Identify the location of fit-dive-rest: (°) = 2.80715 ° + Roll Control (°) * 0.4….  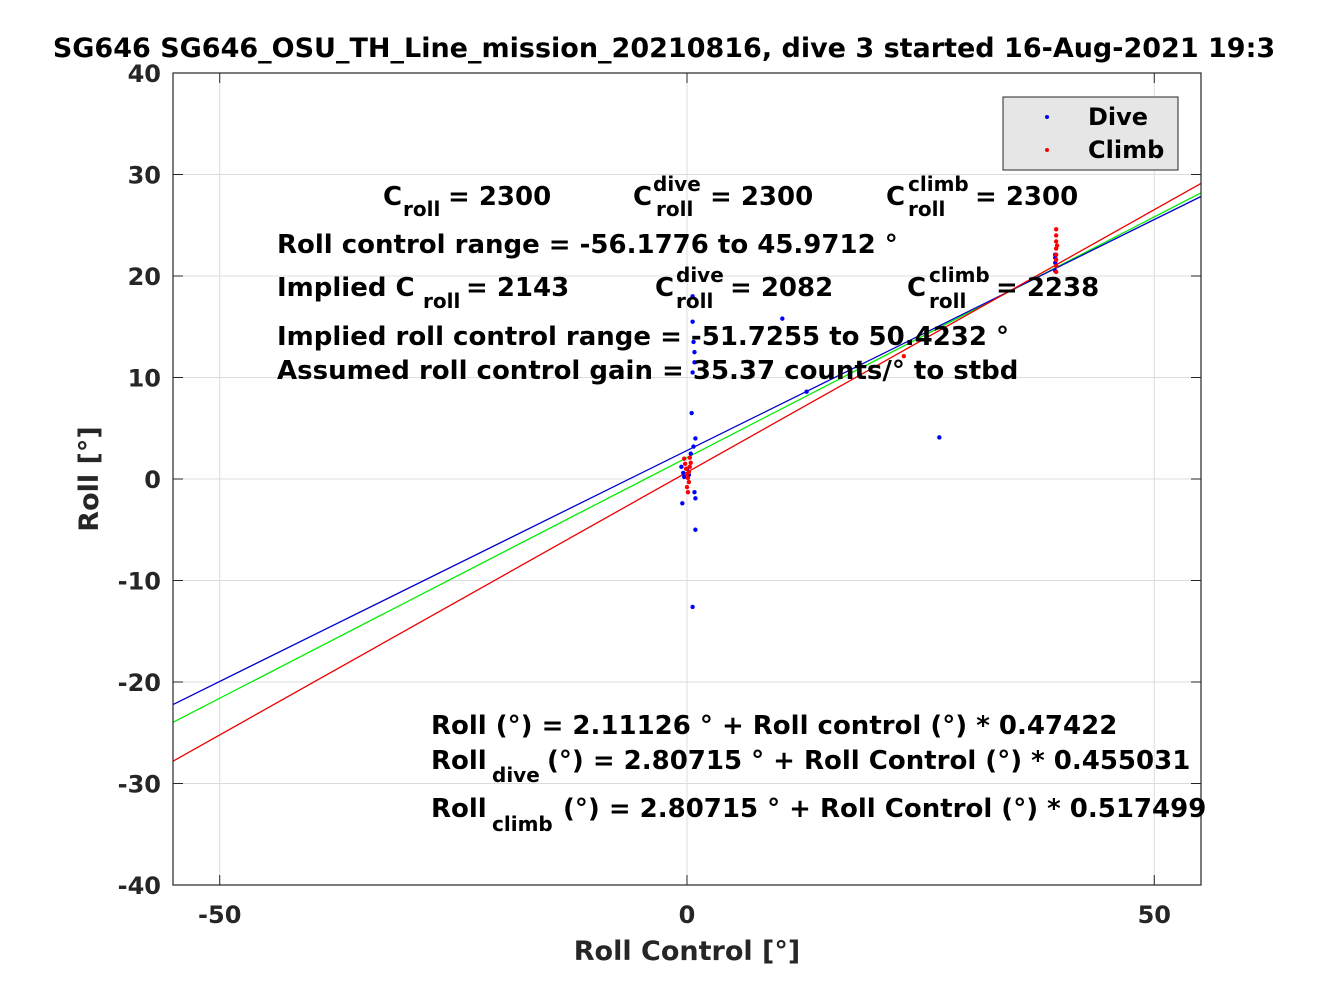
(868, 761).